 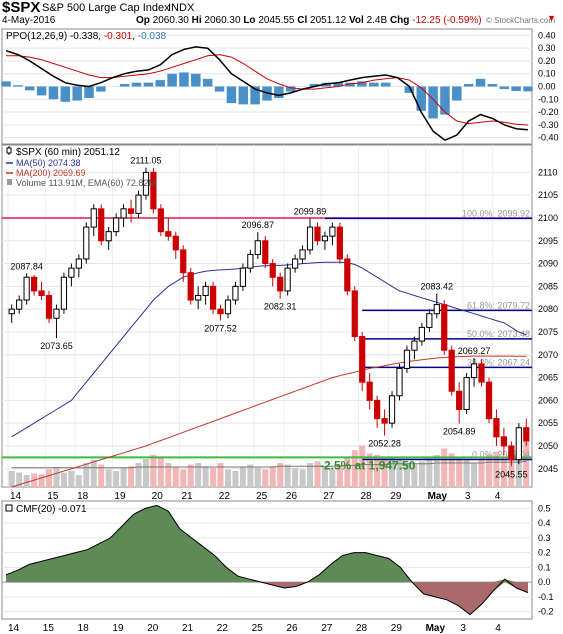 What do you see at coordinates (548, 264) in the screenshot?
I see `price-tick-label: 2090` at bounding box center [548, 264].